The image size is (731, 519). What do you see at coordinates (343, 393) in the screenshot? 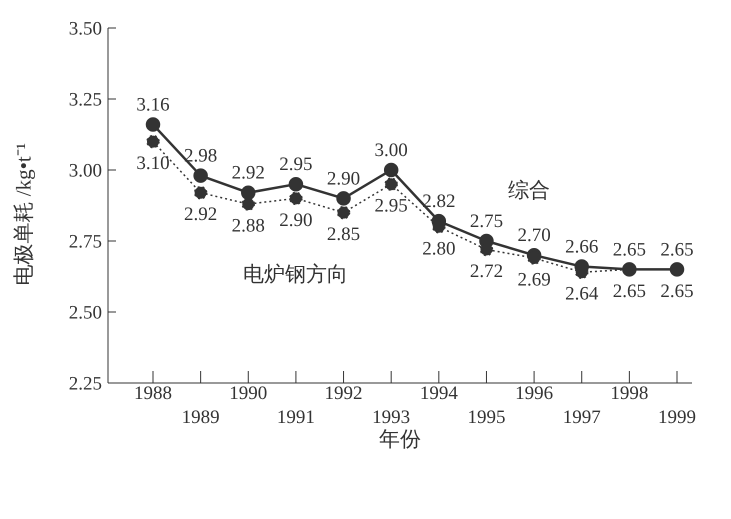
I see `x-tick-label: 1992` at bounding box center [343, 393].